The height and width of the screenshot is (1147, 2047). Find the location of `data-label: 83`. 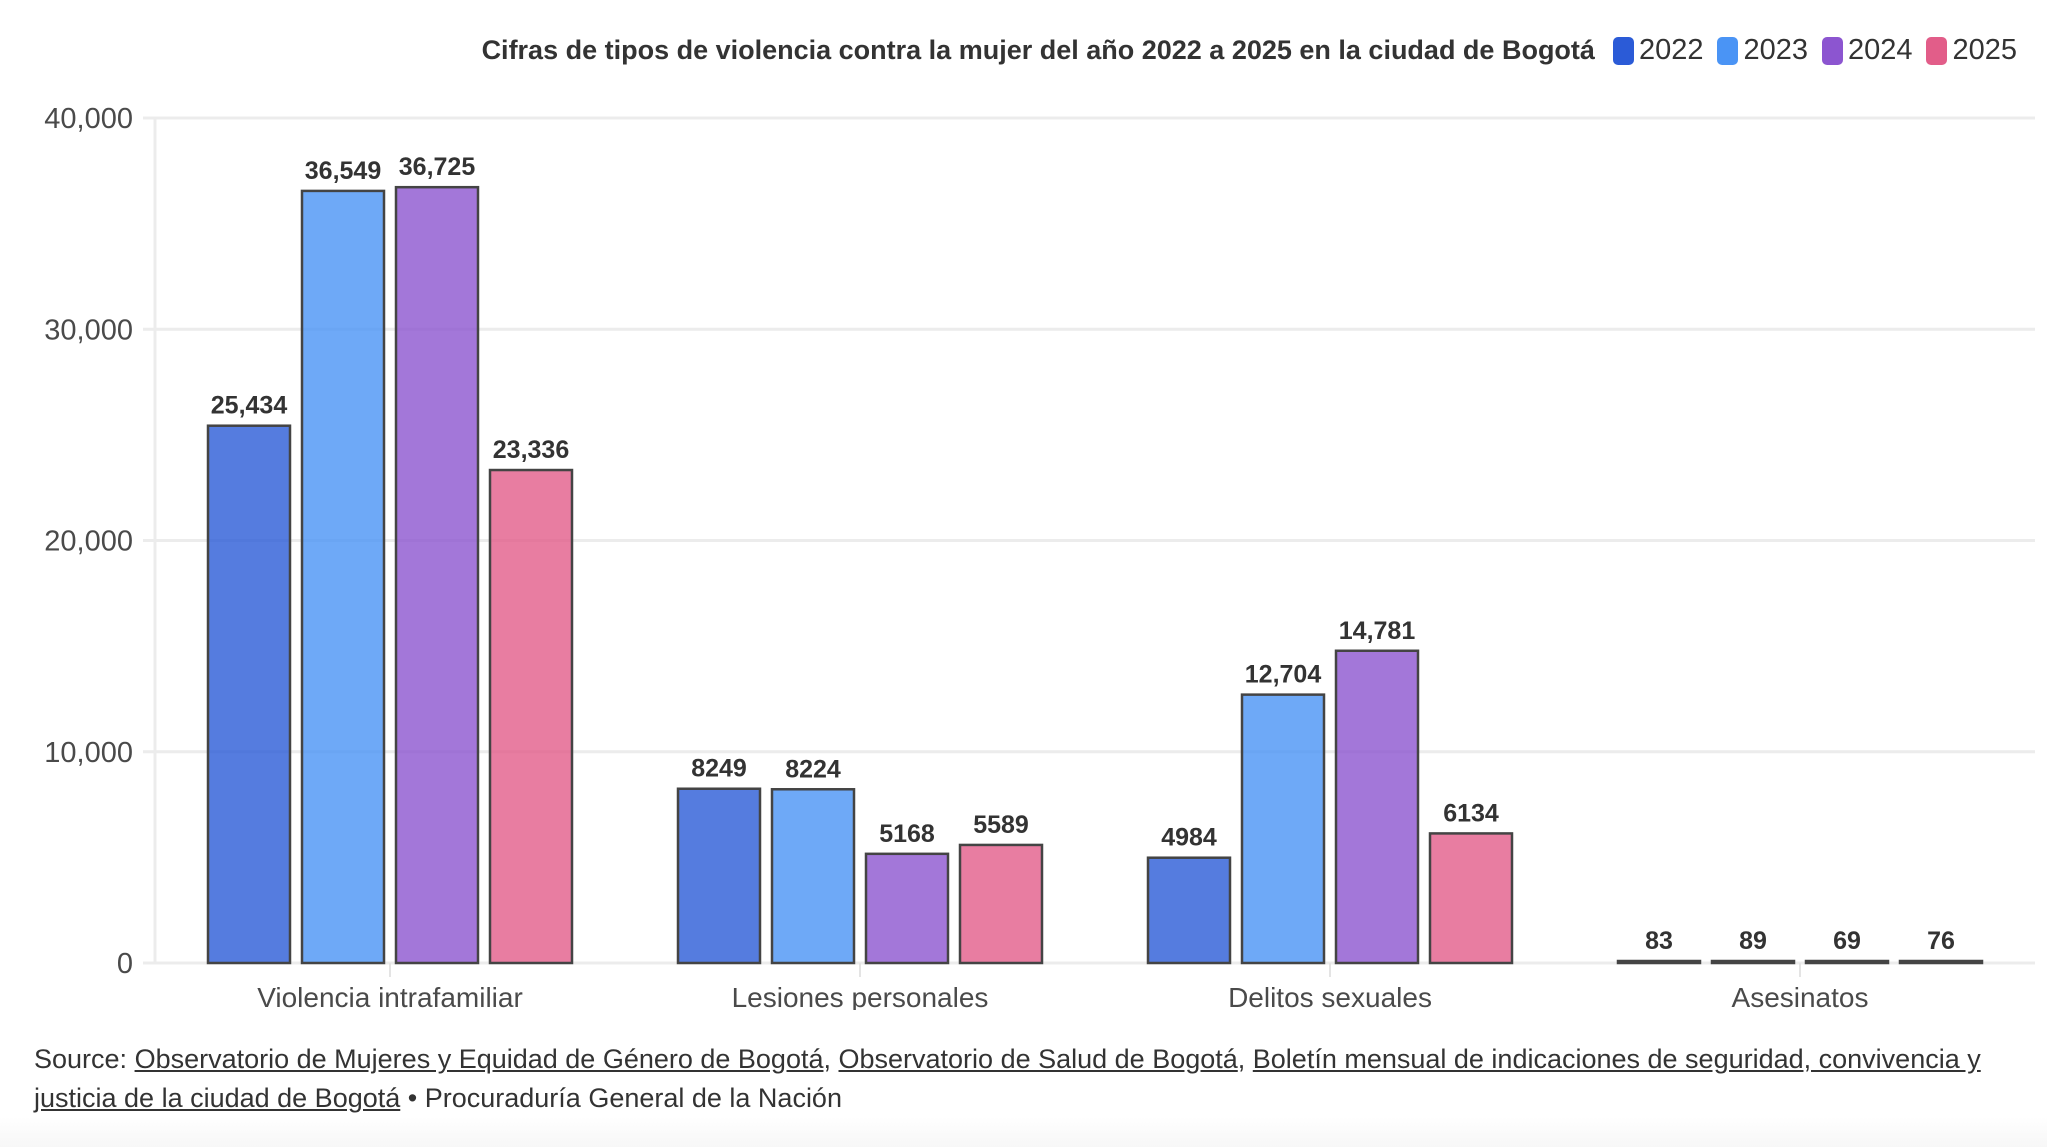

data-label: 83 is located at coordinates (1659, 941).